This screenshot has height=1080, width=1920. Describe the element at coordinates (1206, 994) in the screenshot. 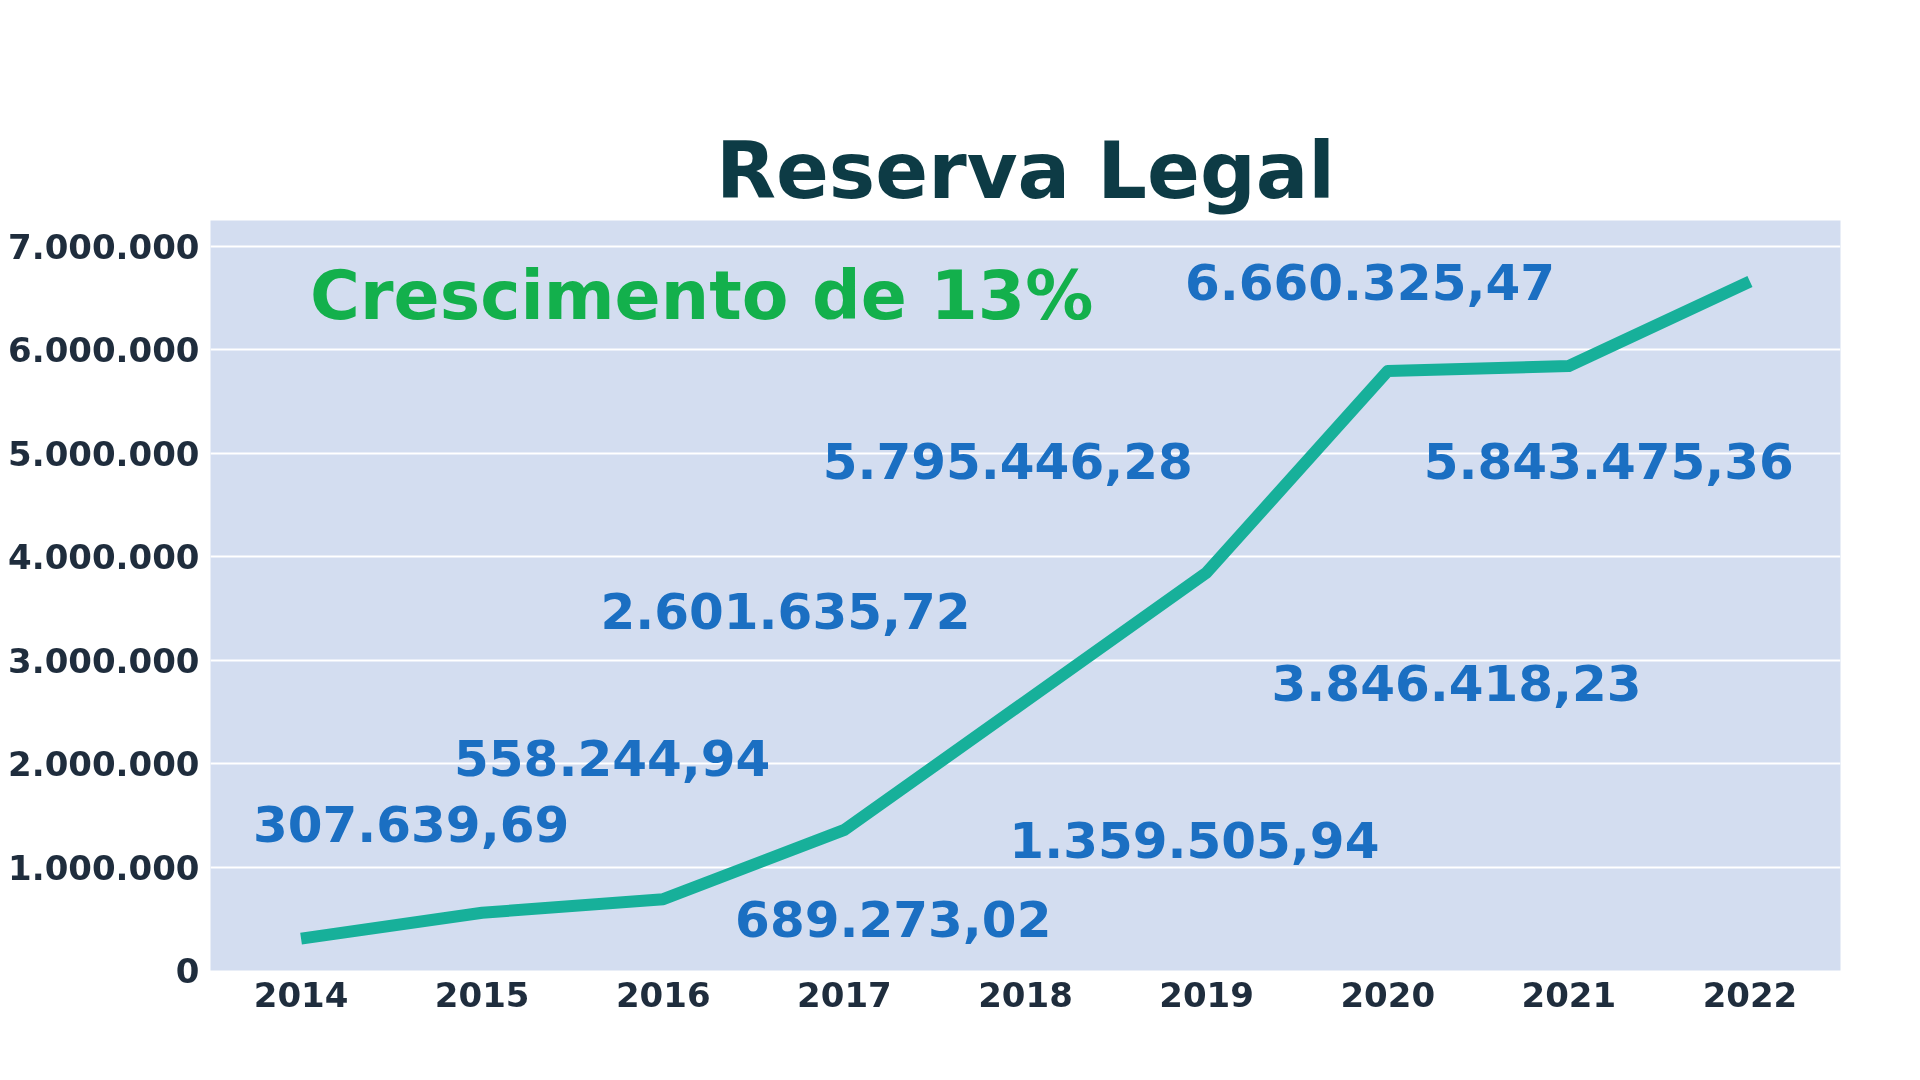

I see `x-tick-label: 2019` at that location.